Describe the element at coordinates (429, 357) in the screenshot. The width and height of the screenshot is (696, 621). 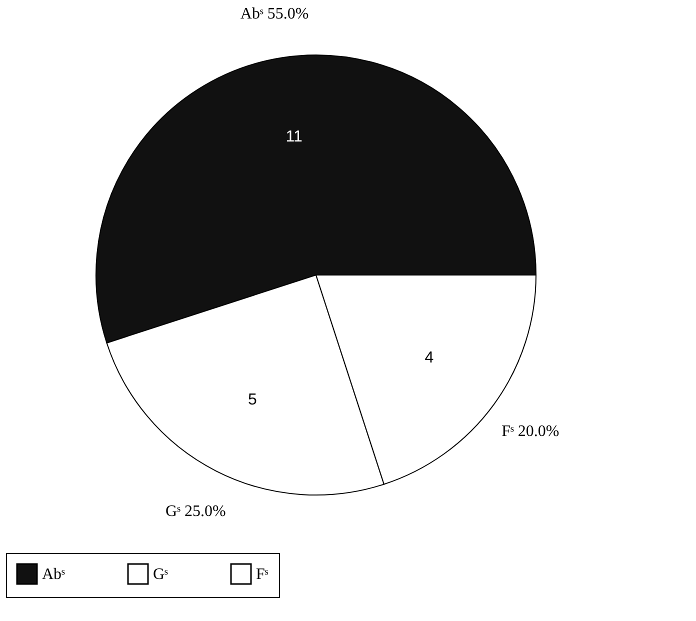
I see `data-label: 4` at that location.